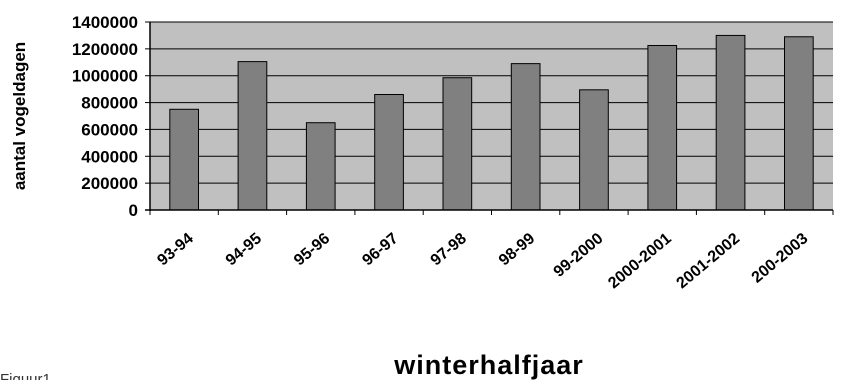 The image size is (850, 385). I want to click on x-tick-label: 96-97, so click(380, 249).